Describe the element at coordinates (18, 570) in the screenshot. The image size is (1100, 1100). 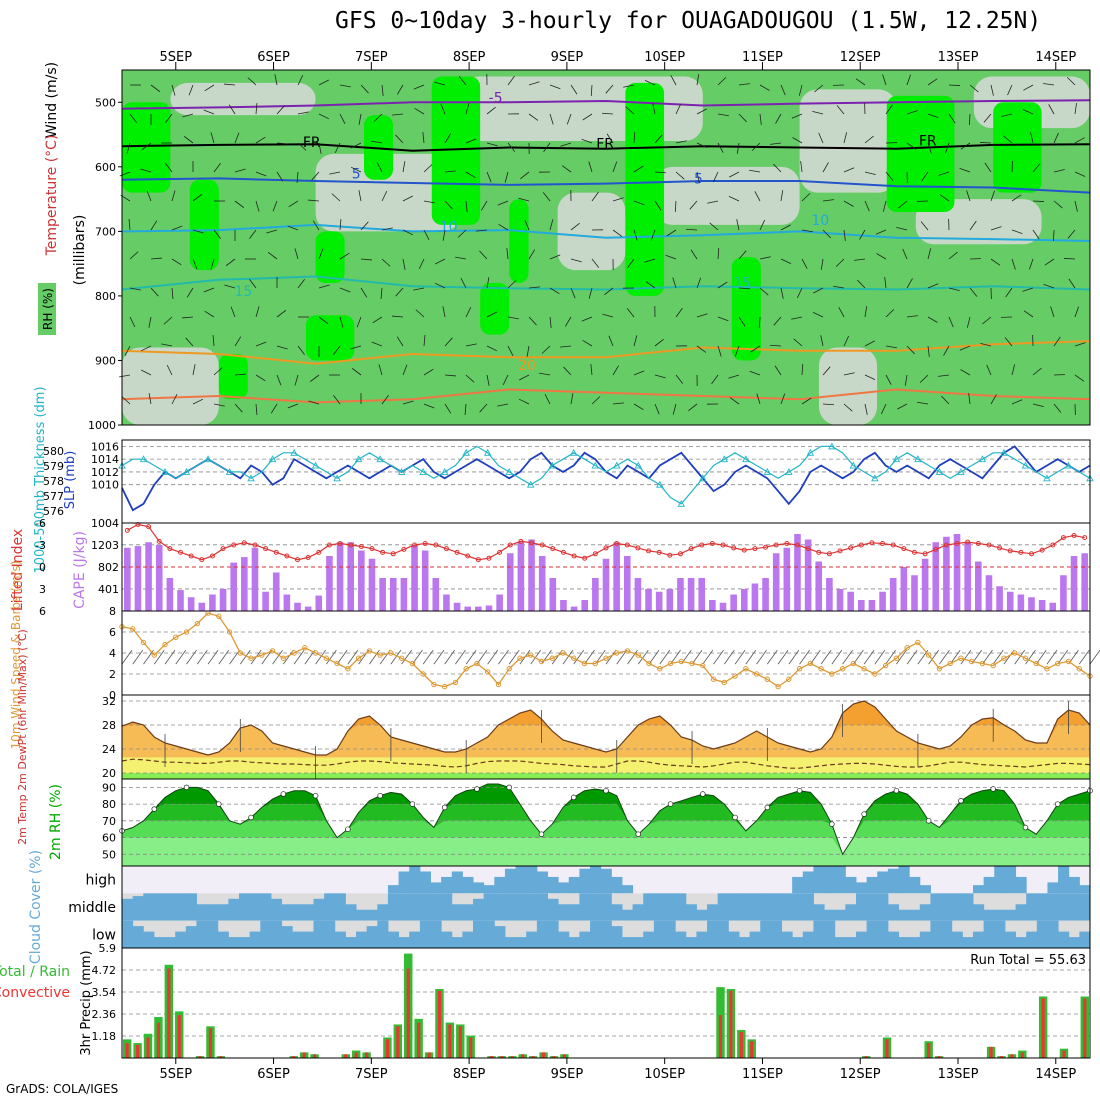
I see `lifted-axis-label: Lifted Index` at that location.